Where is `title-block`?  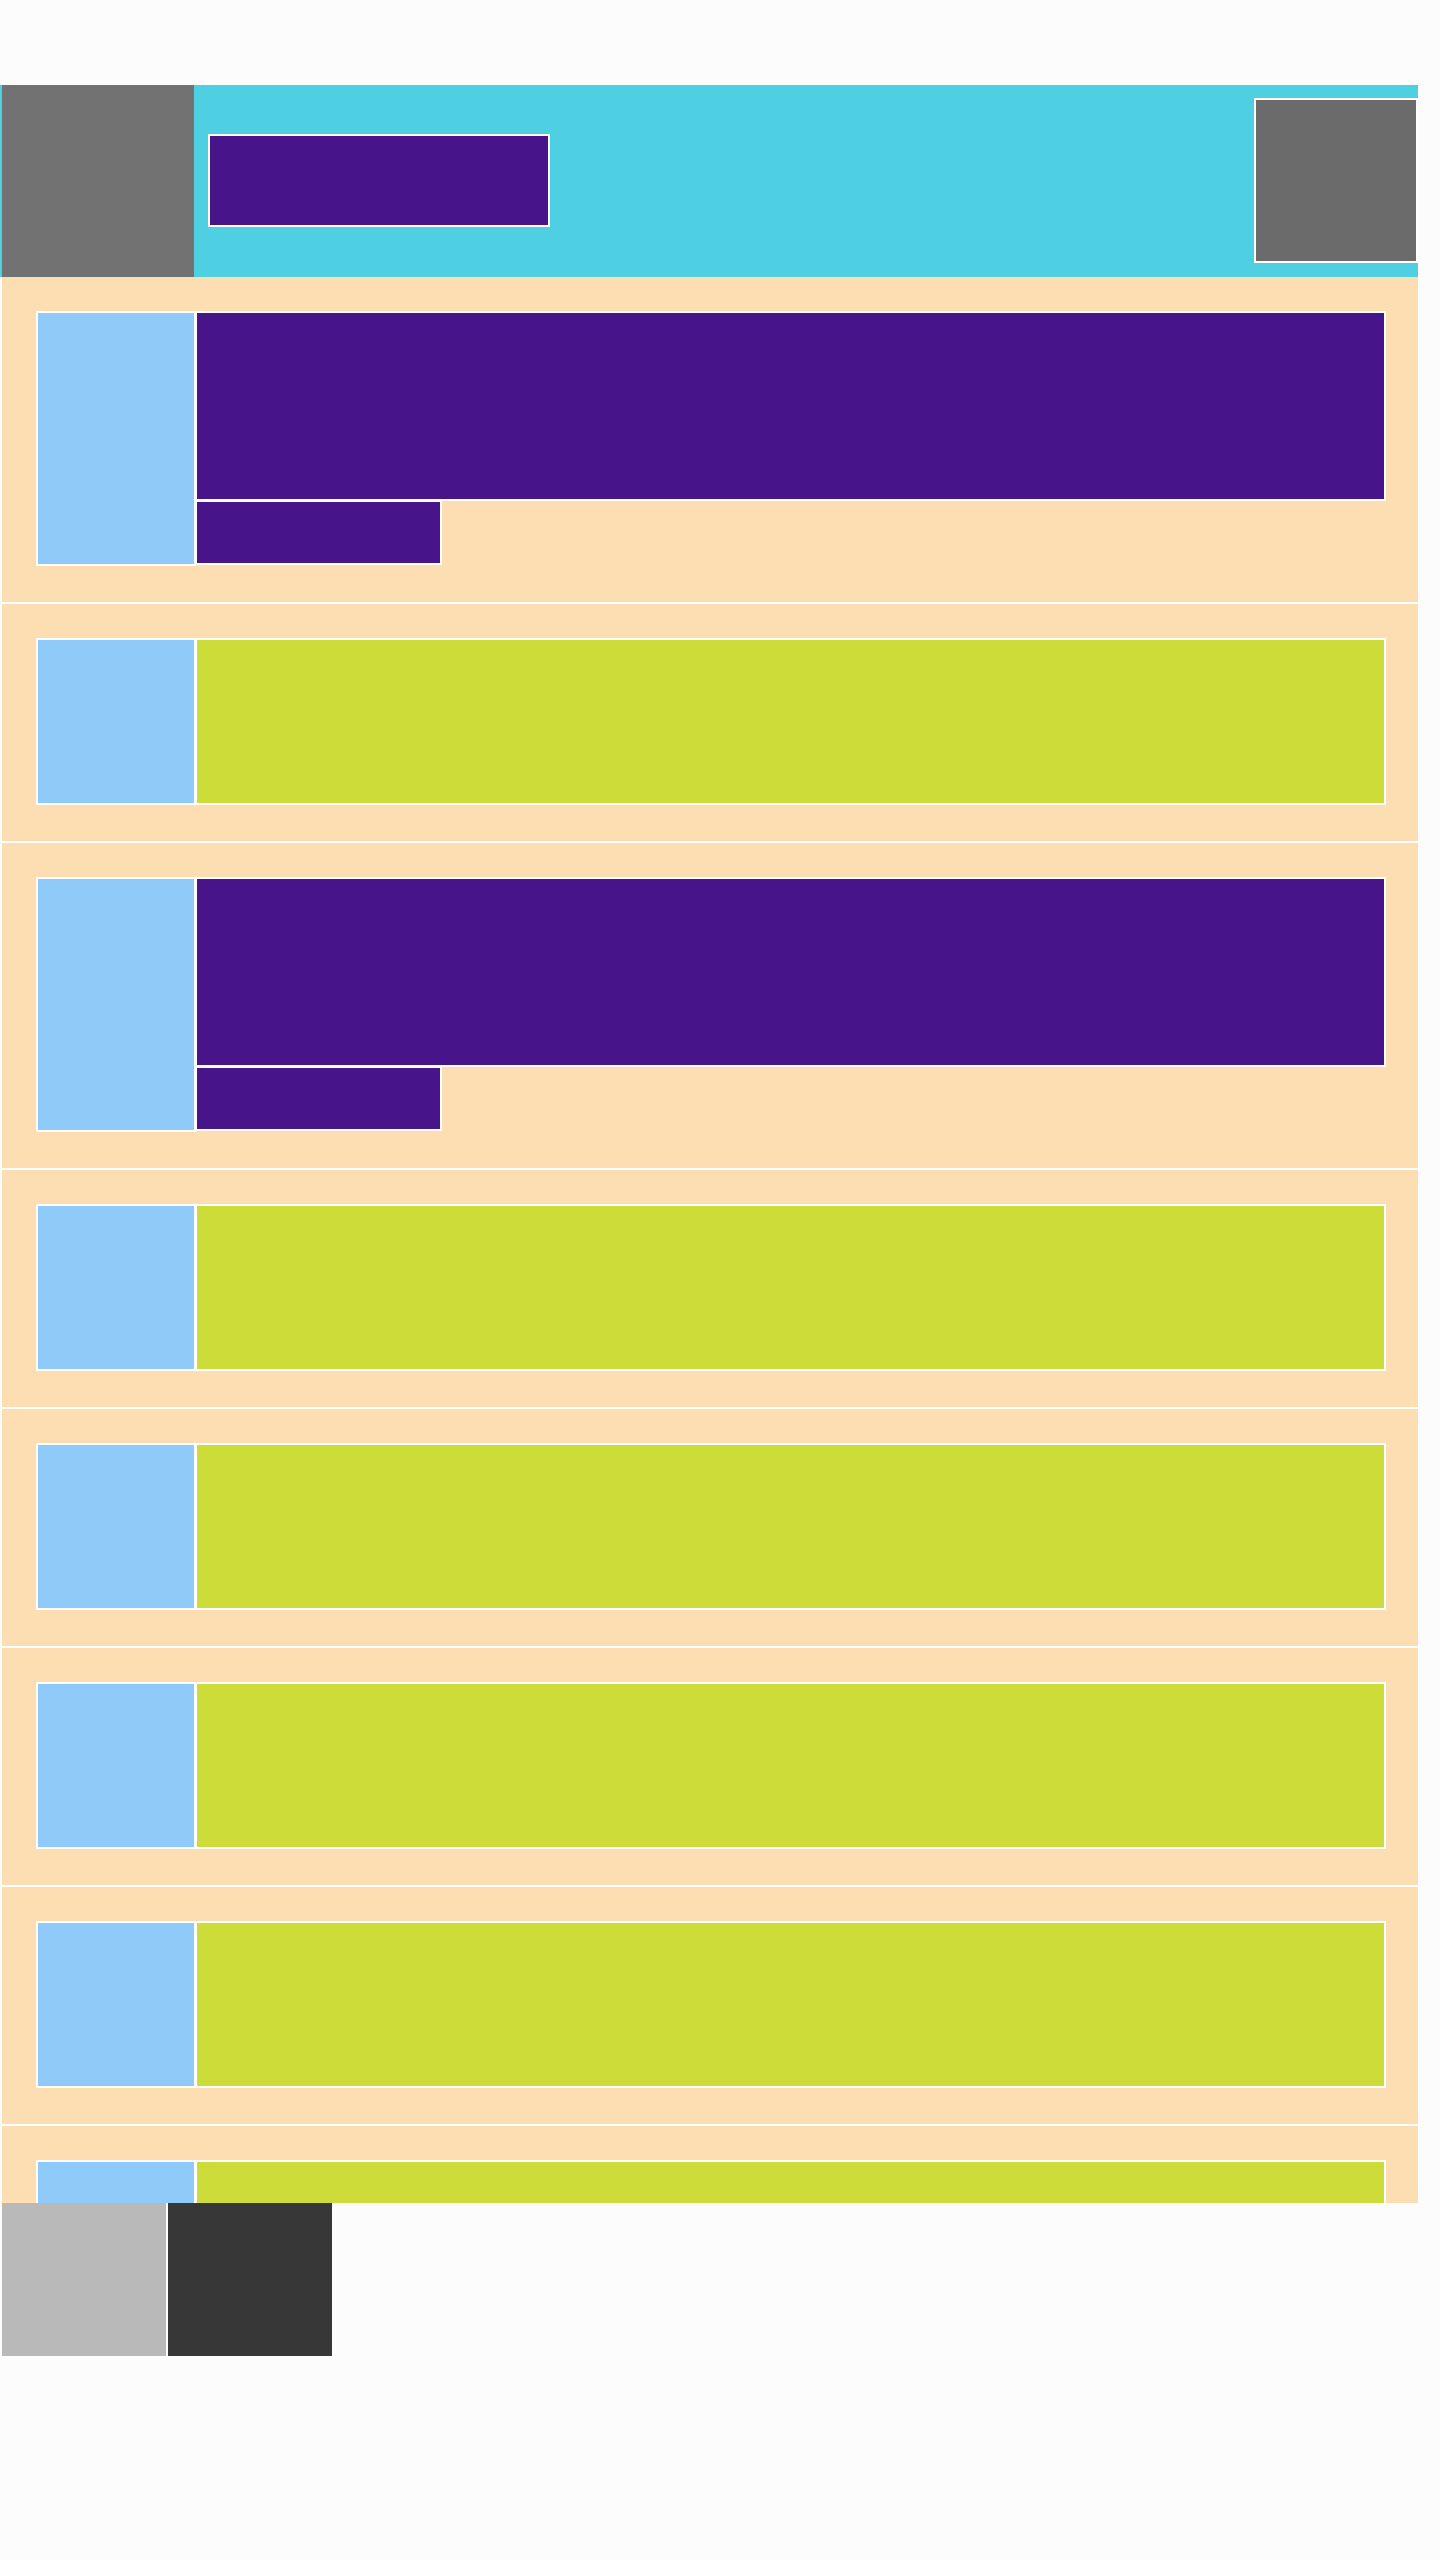
title-block is located at coordinates (379, 180).